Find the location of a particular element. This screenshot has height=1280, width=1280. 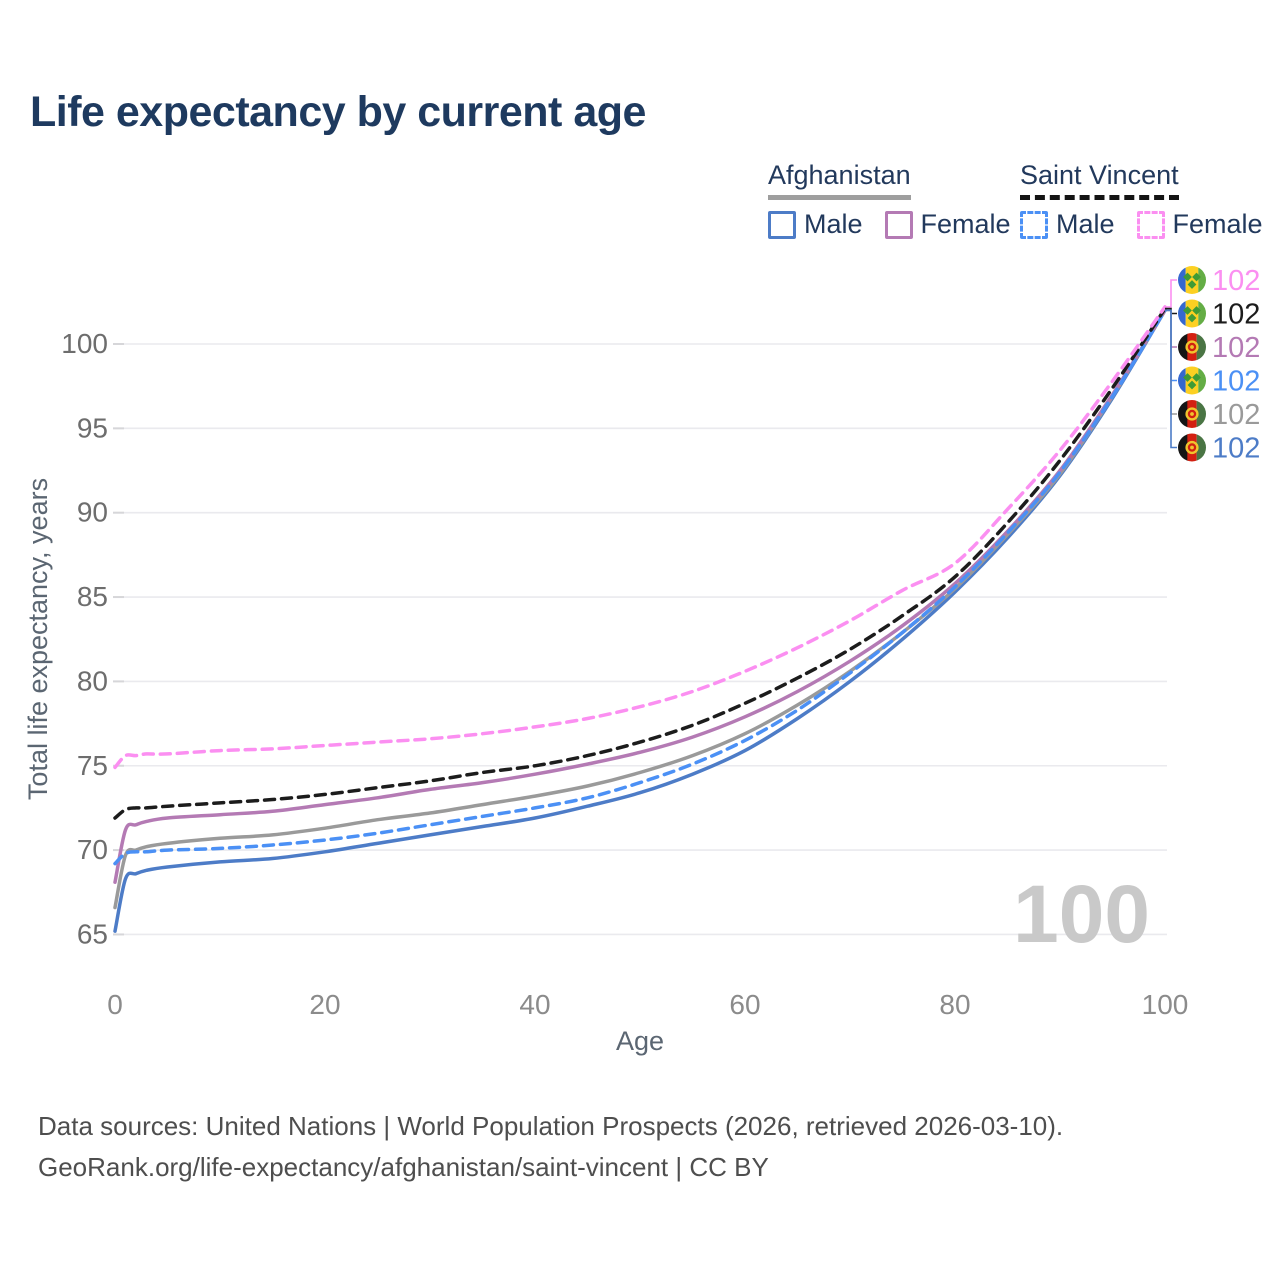

end-label-afghanistan-male: 102 is located at coordinates (1219, 449).